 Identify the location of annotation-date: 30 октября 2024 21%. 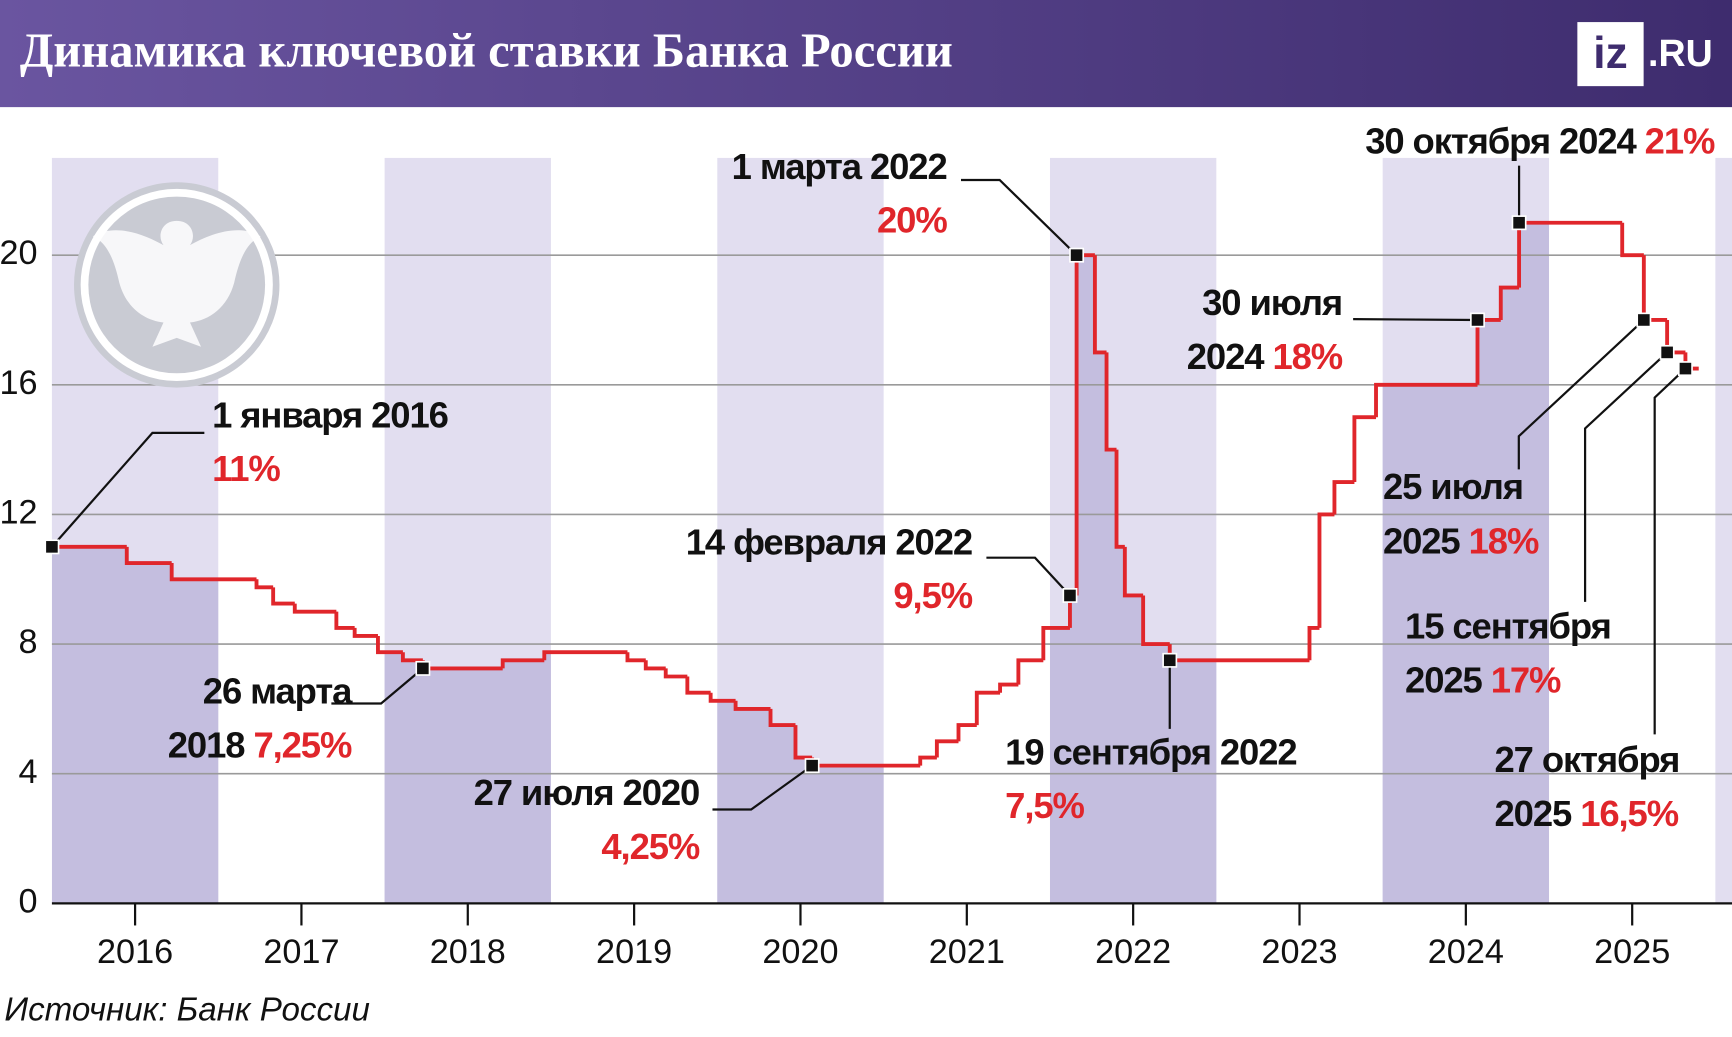
(1540, 140).